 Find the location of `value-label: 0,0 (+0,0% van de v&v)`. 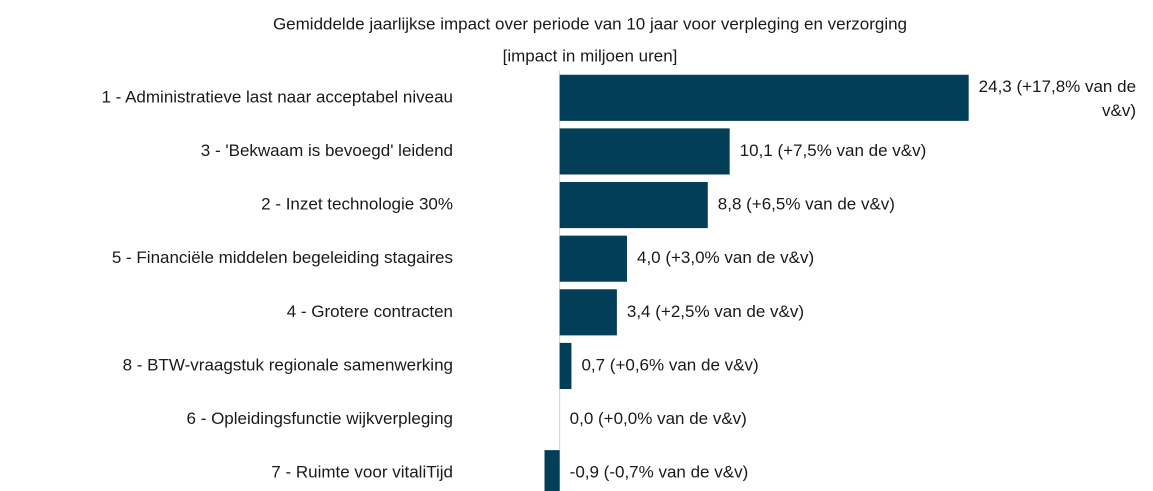

value-label: 0,0 (+0,0% van de v&v) is located at coordinates (658, 418).